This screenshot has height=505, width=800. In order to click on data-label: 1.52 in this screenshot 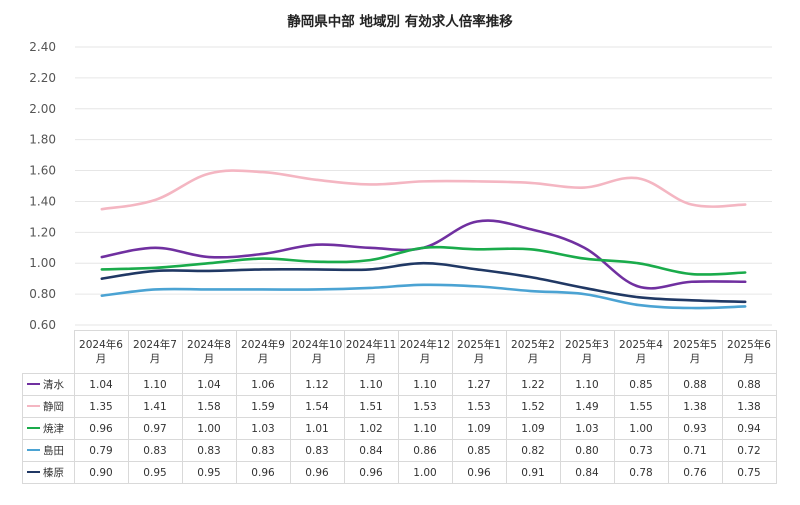, I will do `click(533, 406)`.